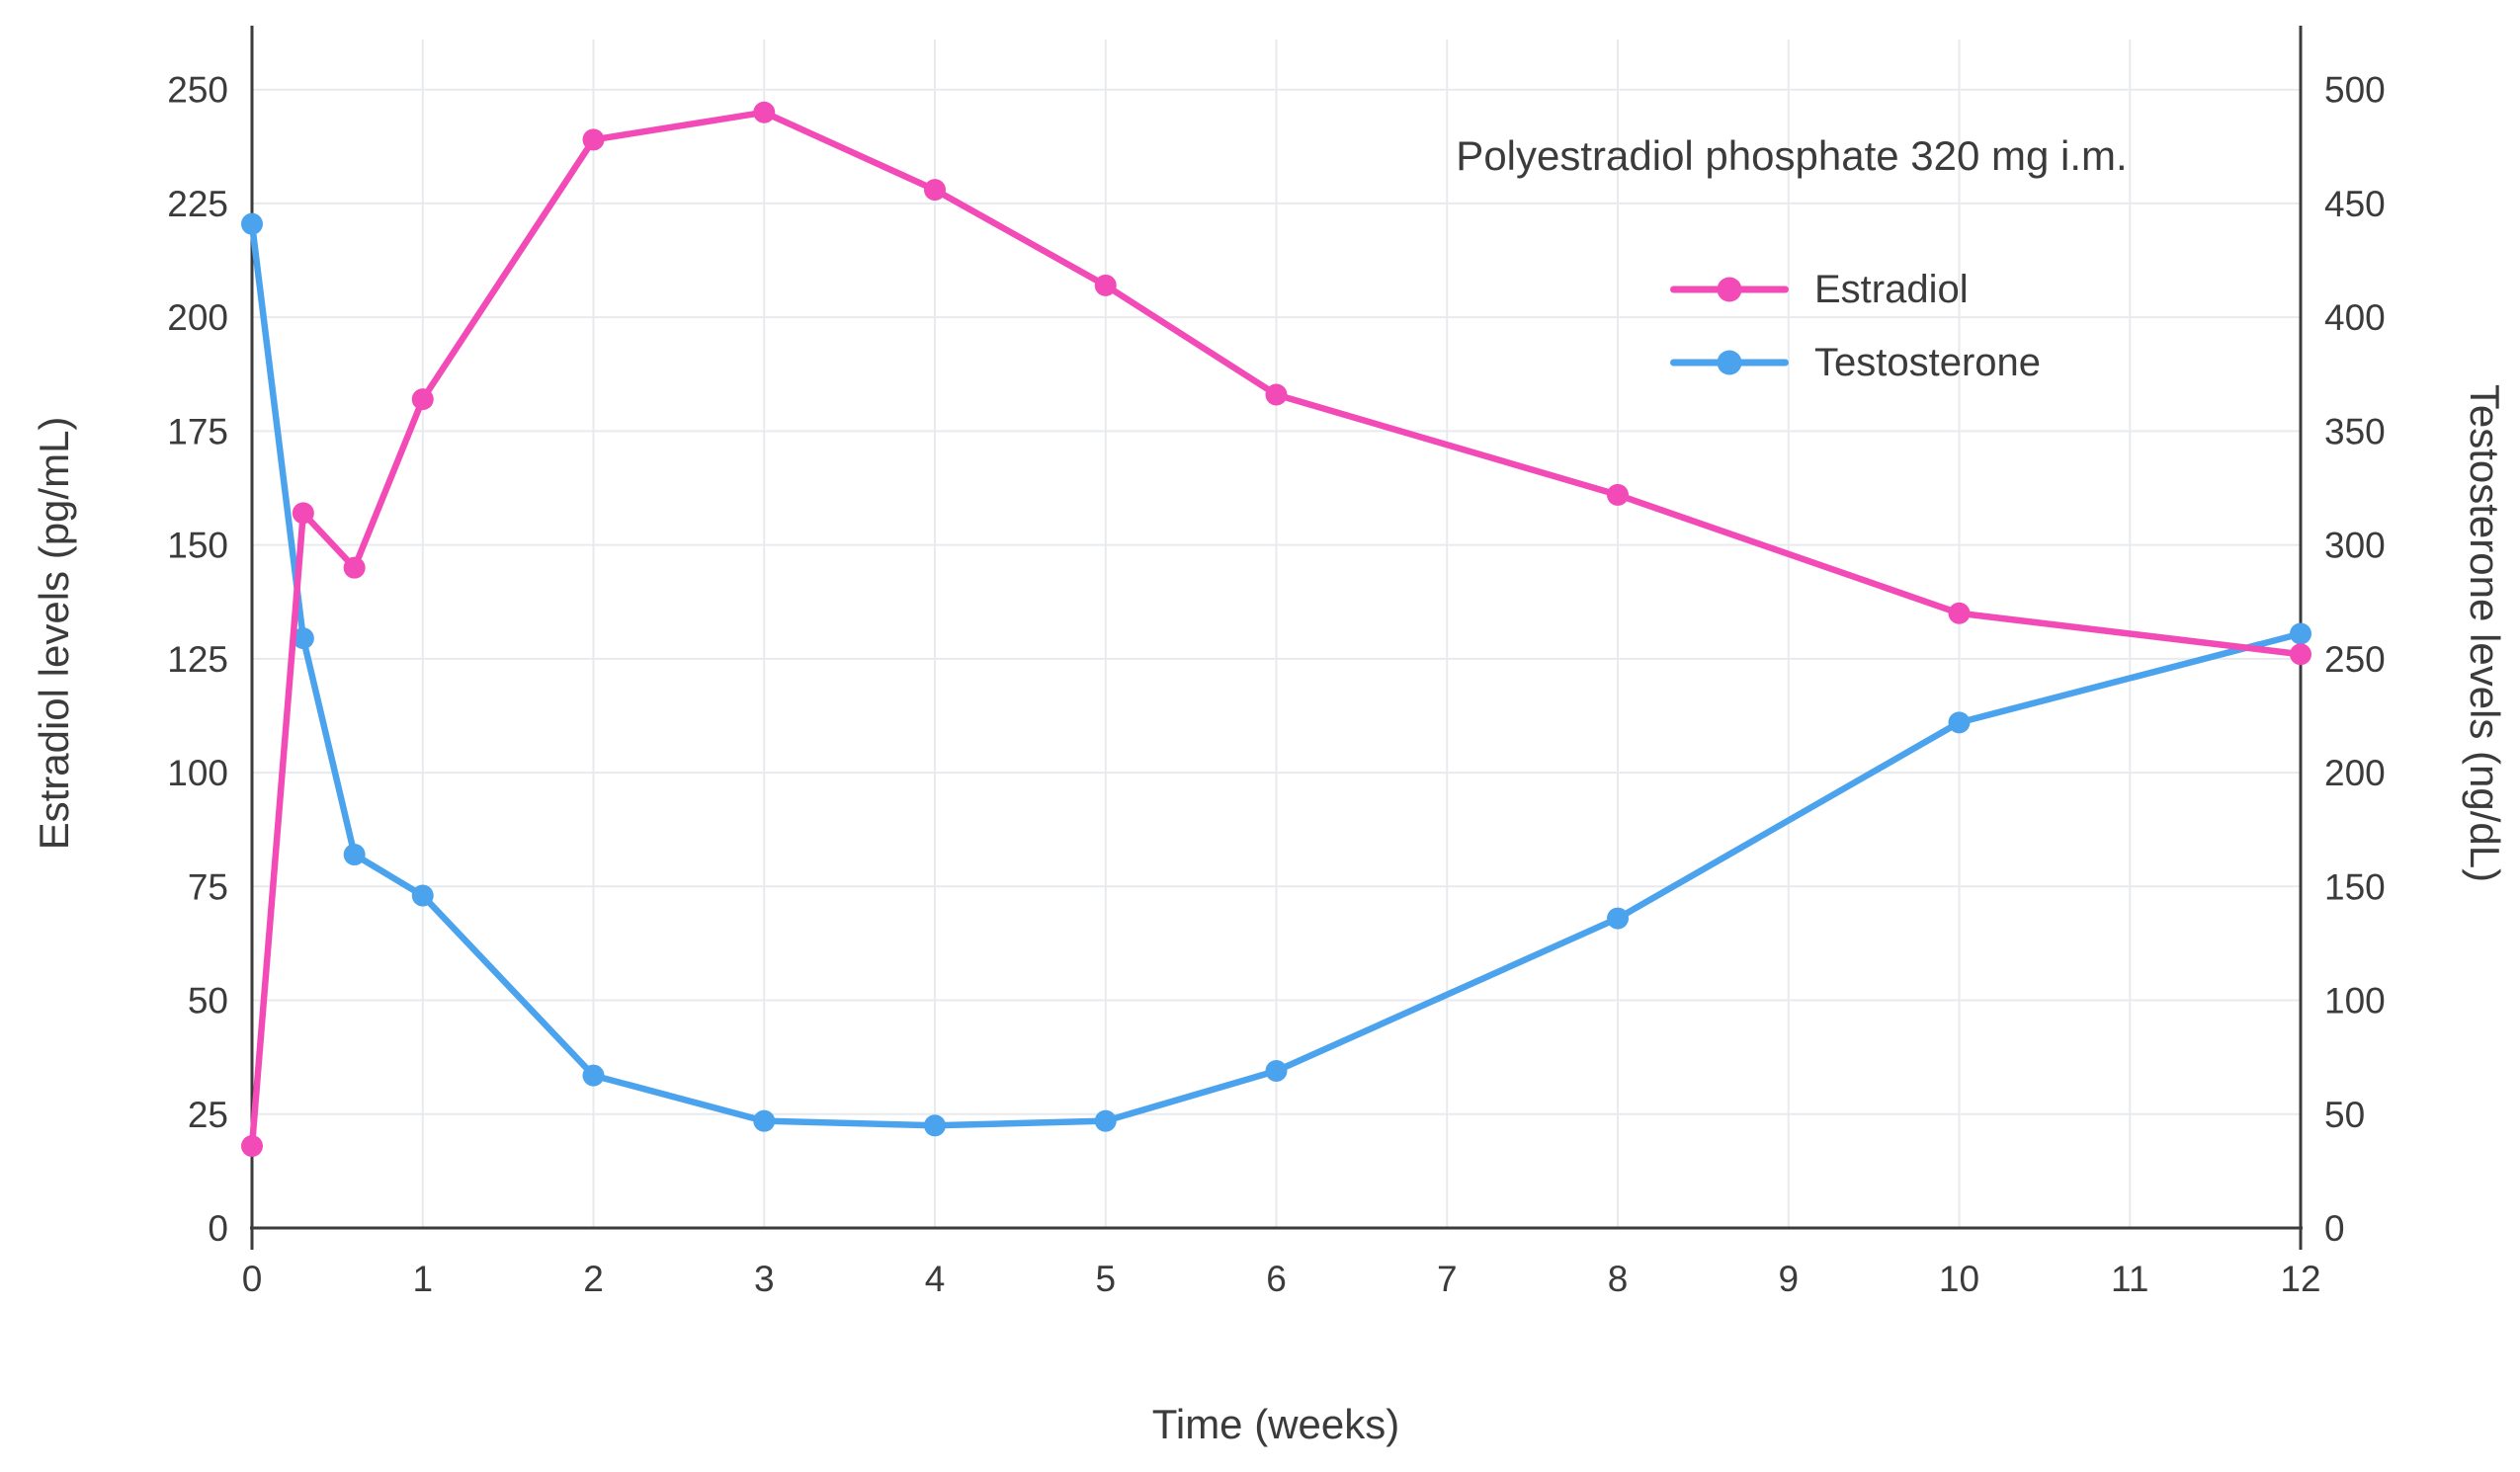 The height and width of the screenshot is (1472, 2520). What do you see at coordinates (1959, 1279) in the screenshot?
I see `x-tick-label: 10` at bounding box center [1959, 1279].